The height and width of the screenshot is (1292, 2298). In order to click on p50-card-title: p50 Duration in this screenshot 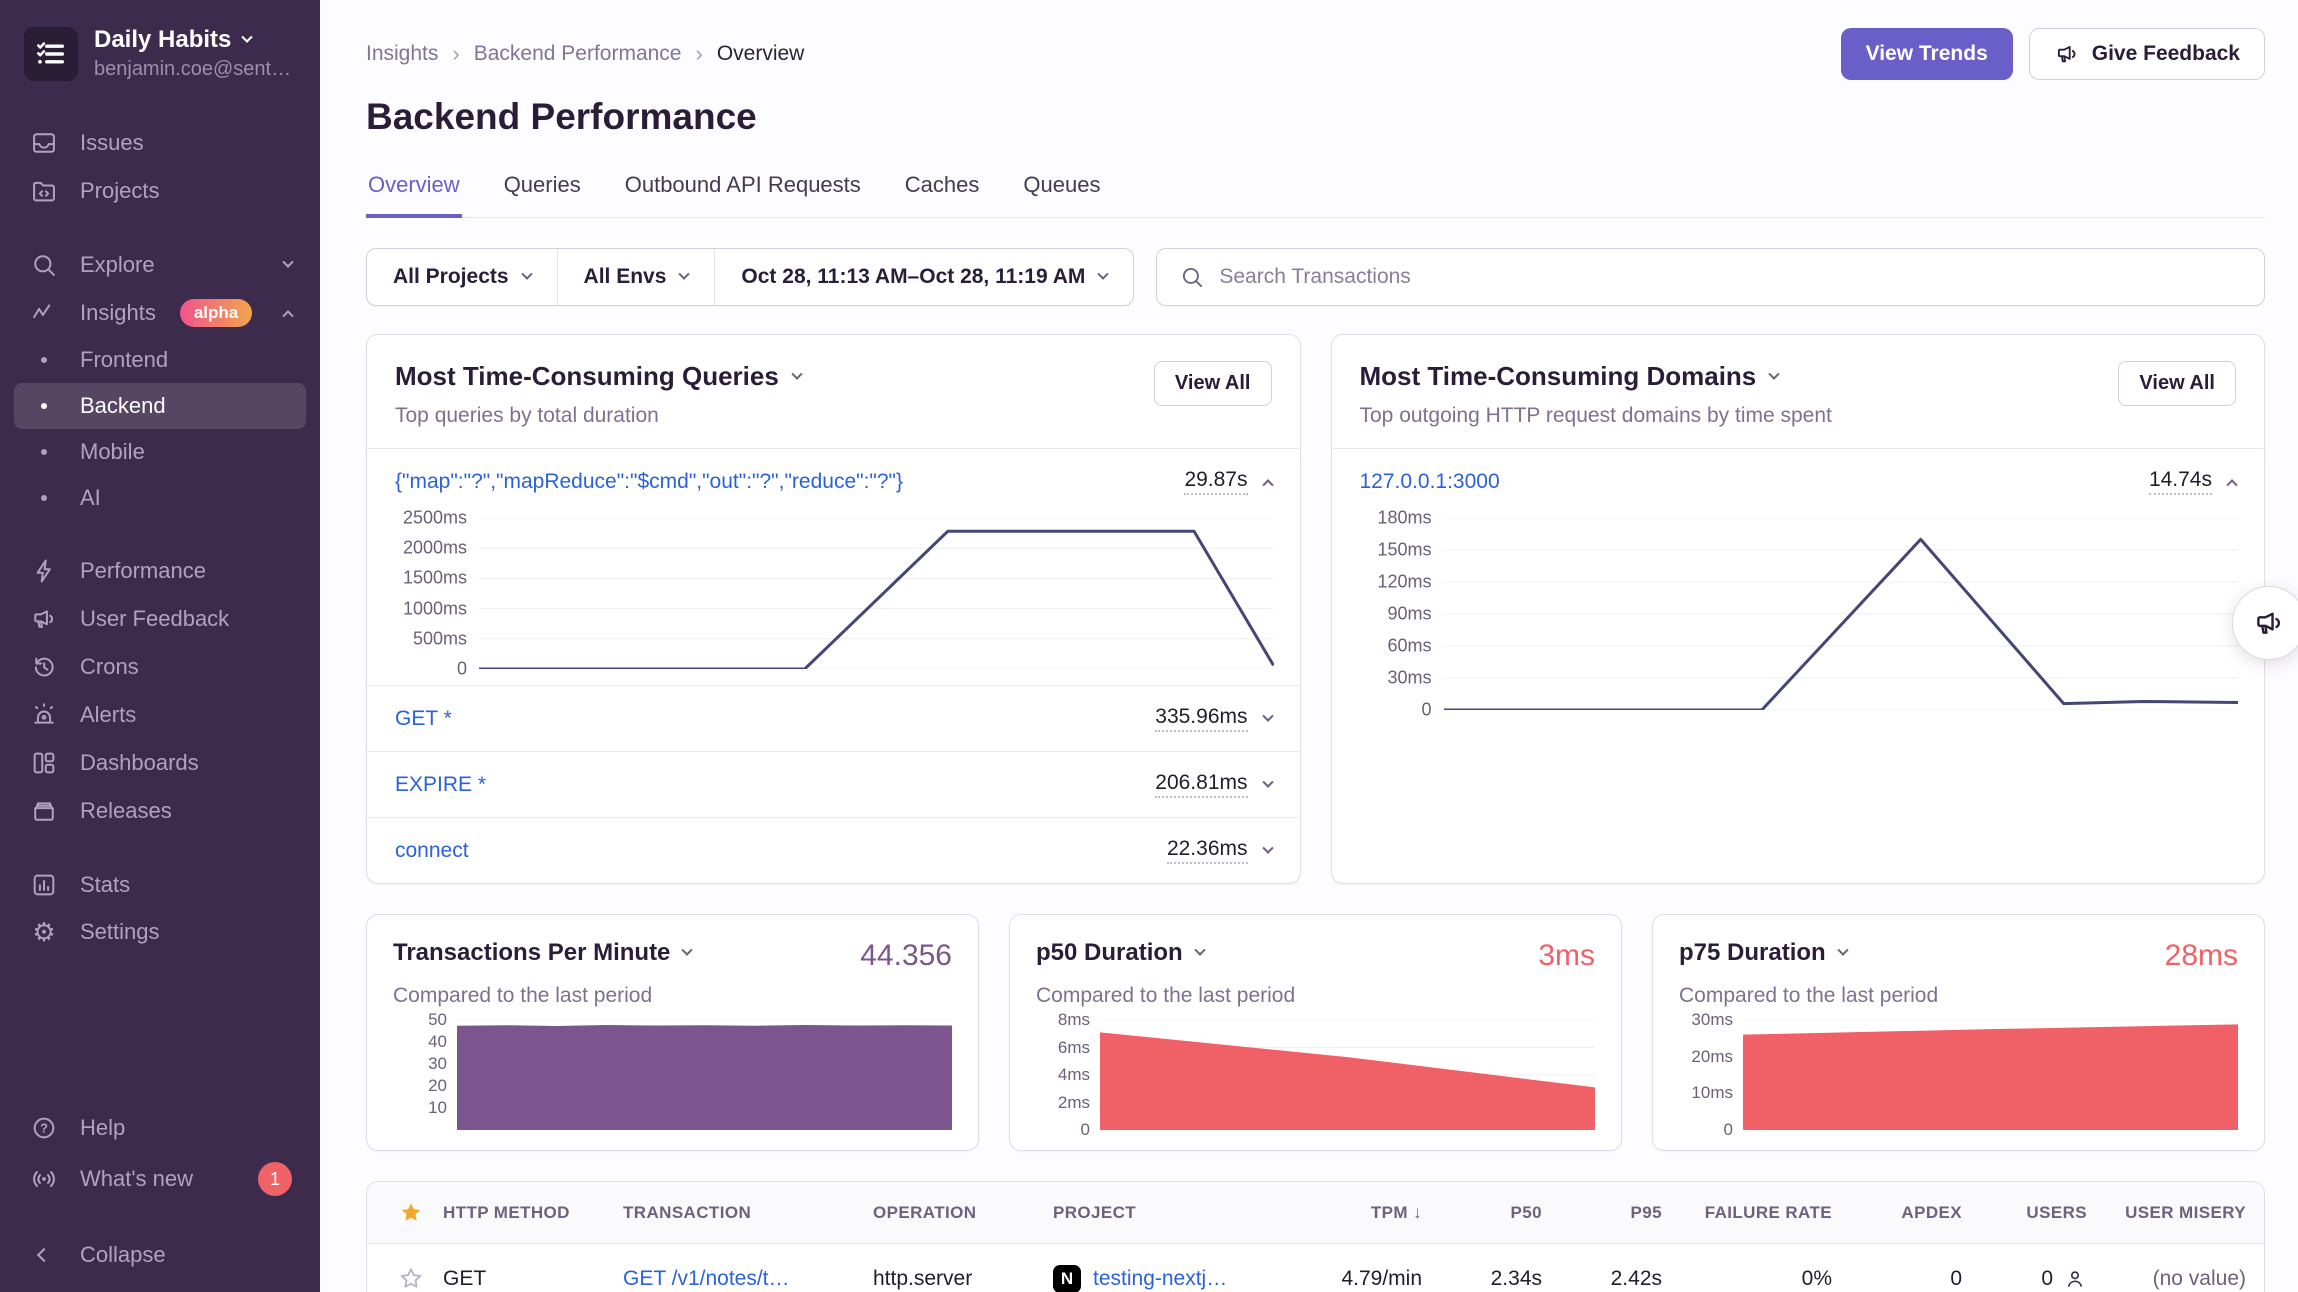, I will do `click(1121, 953)`.